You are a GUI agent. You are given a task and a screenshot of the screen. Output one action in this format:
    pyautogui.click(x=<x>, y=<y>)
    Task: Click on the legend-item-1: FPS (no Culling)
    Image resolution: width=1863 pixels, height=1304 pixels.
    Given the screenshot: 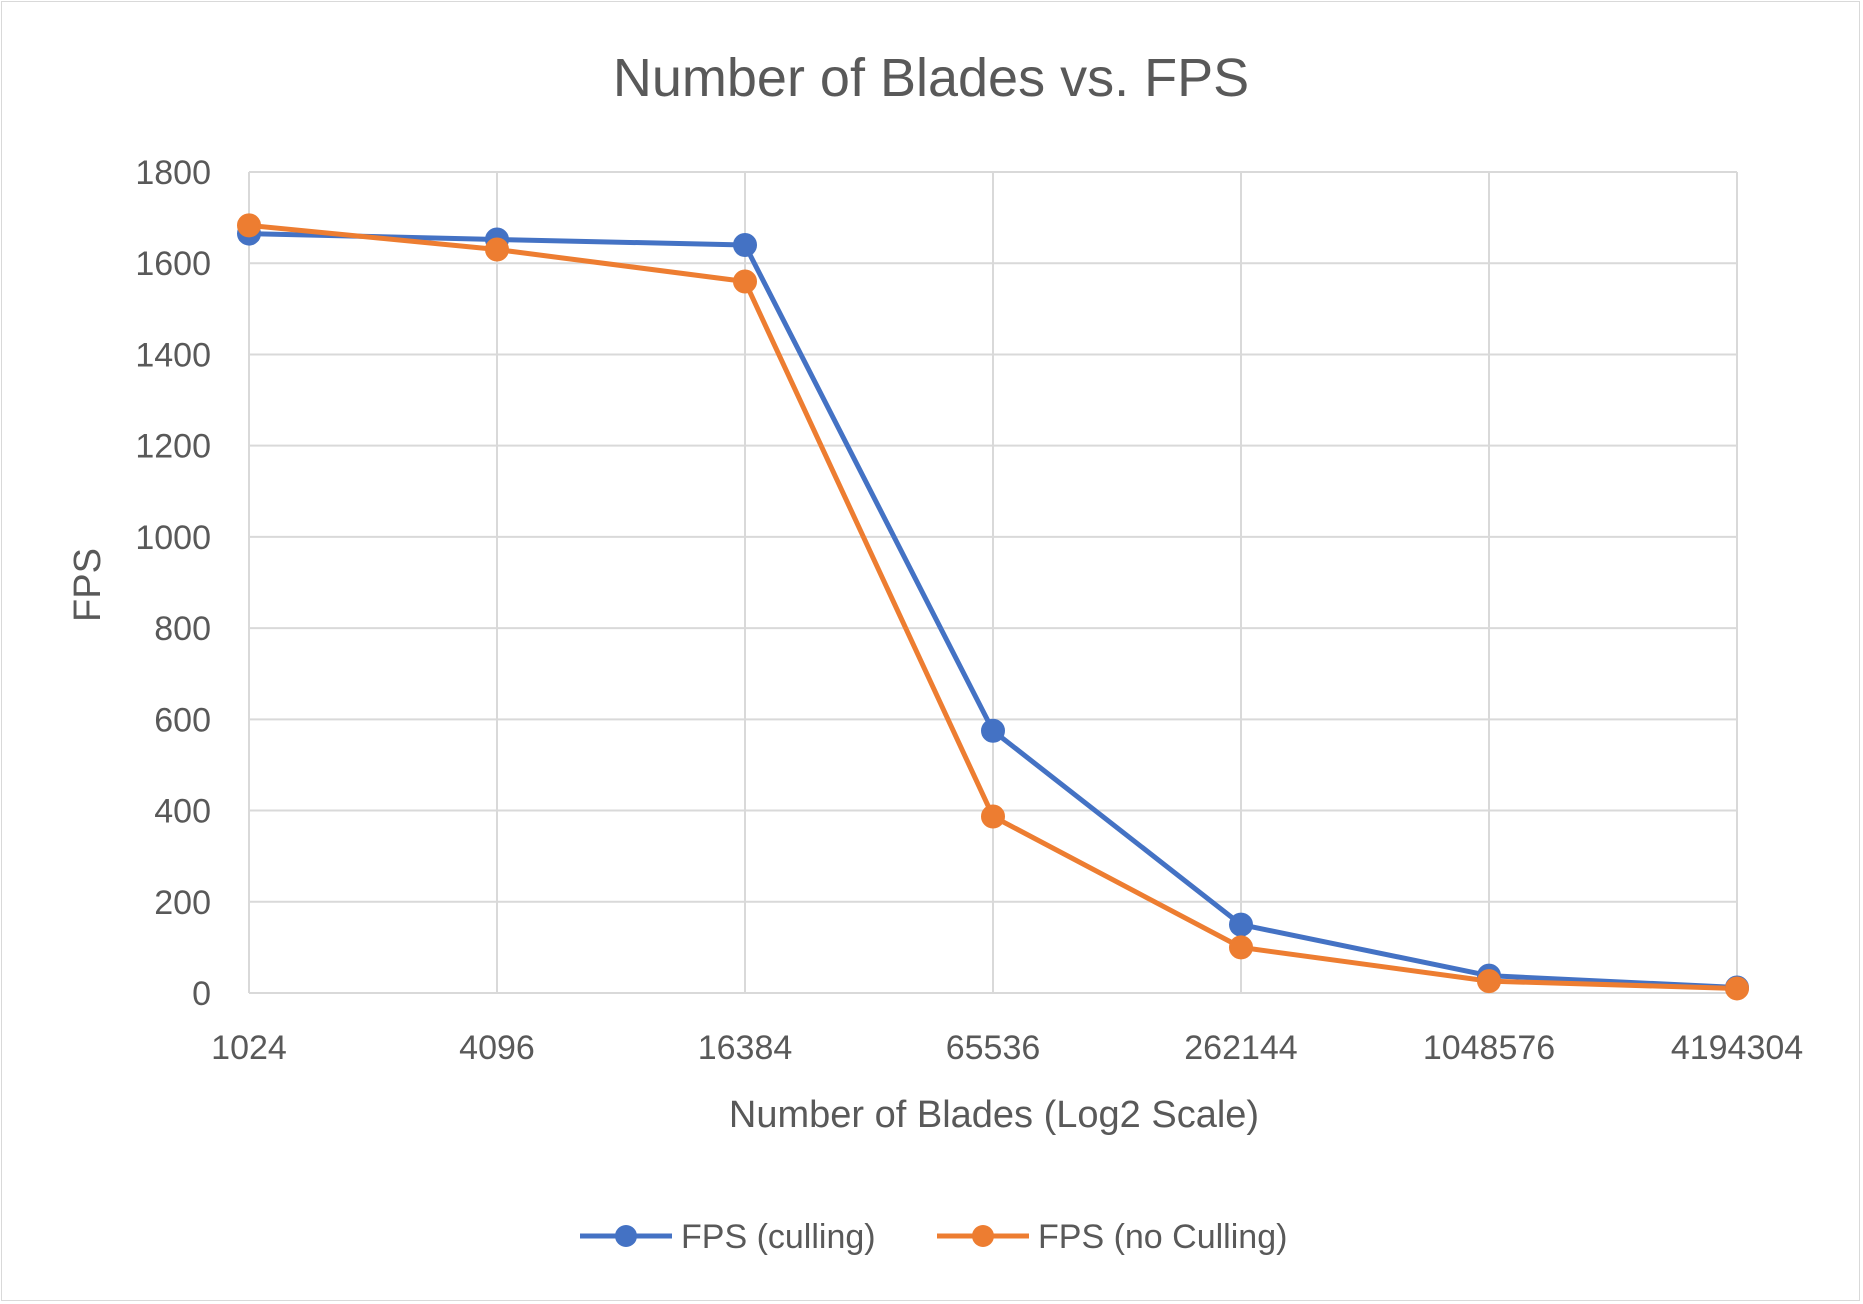 What is the action you would take?
    pyautogui.click(x=1112, y=1237)
    